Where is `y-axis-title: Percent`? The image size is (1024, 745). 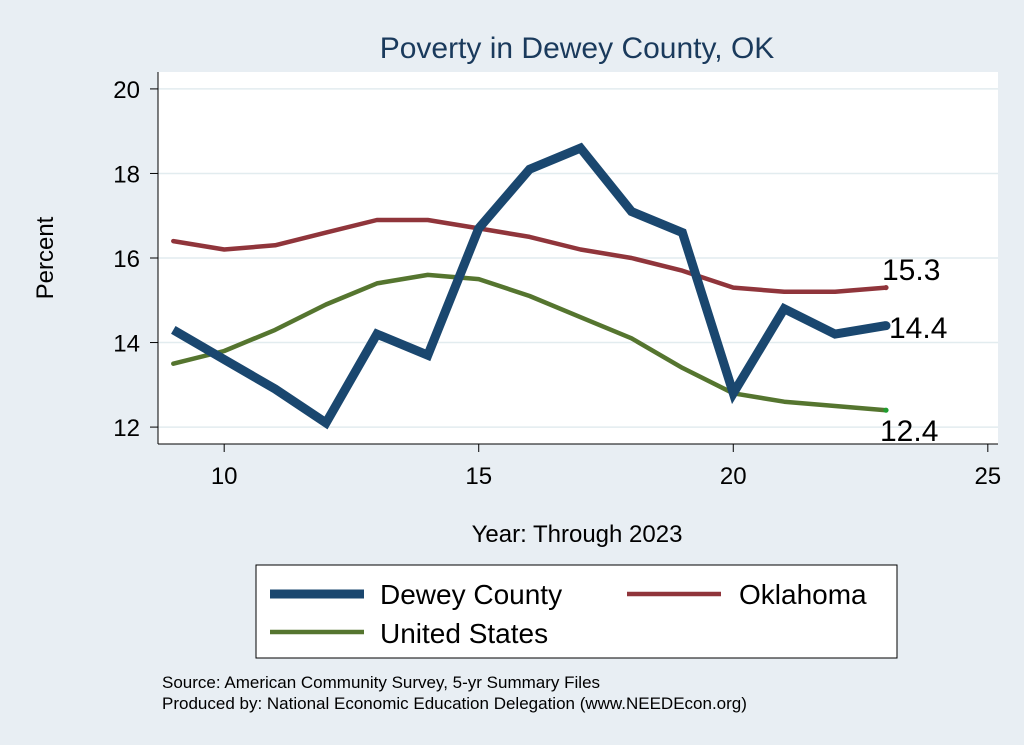
y-axis-title: Percent is located at coordinates (45, 257).